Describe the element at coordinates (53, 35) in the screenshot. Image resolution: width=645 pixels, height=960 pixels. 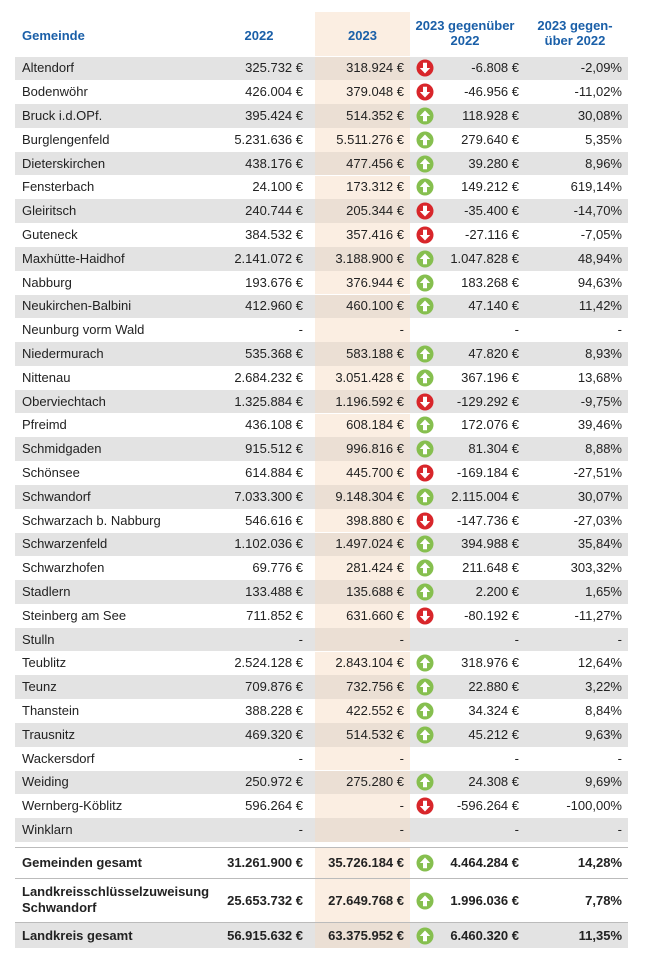
I see `header-name: Gemeinde` at that location.